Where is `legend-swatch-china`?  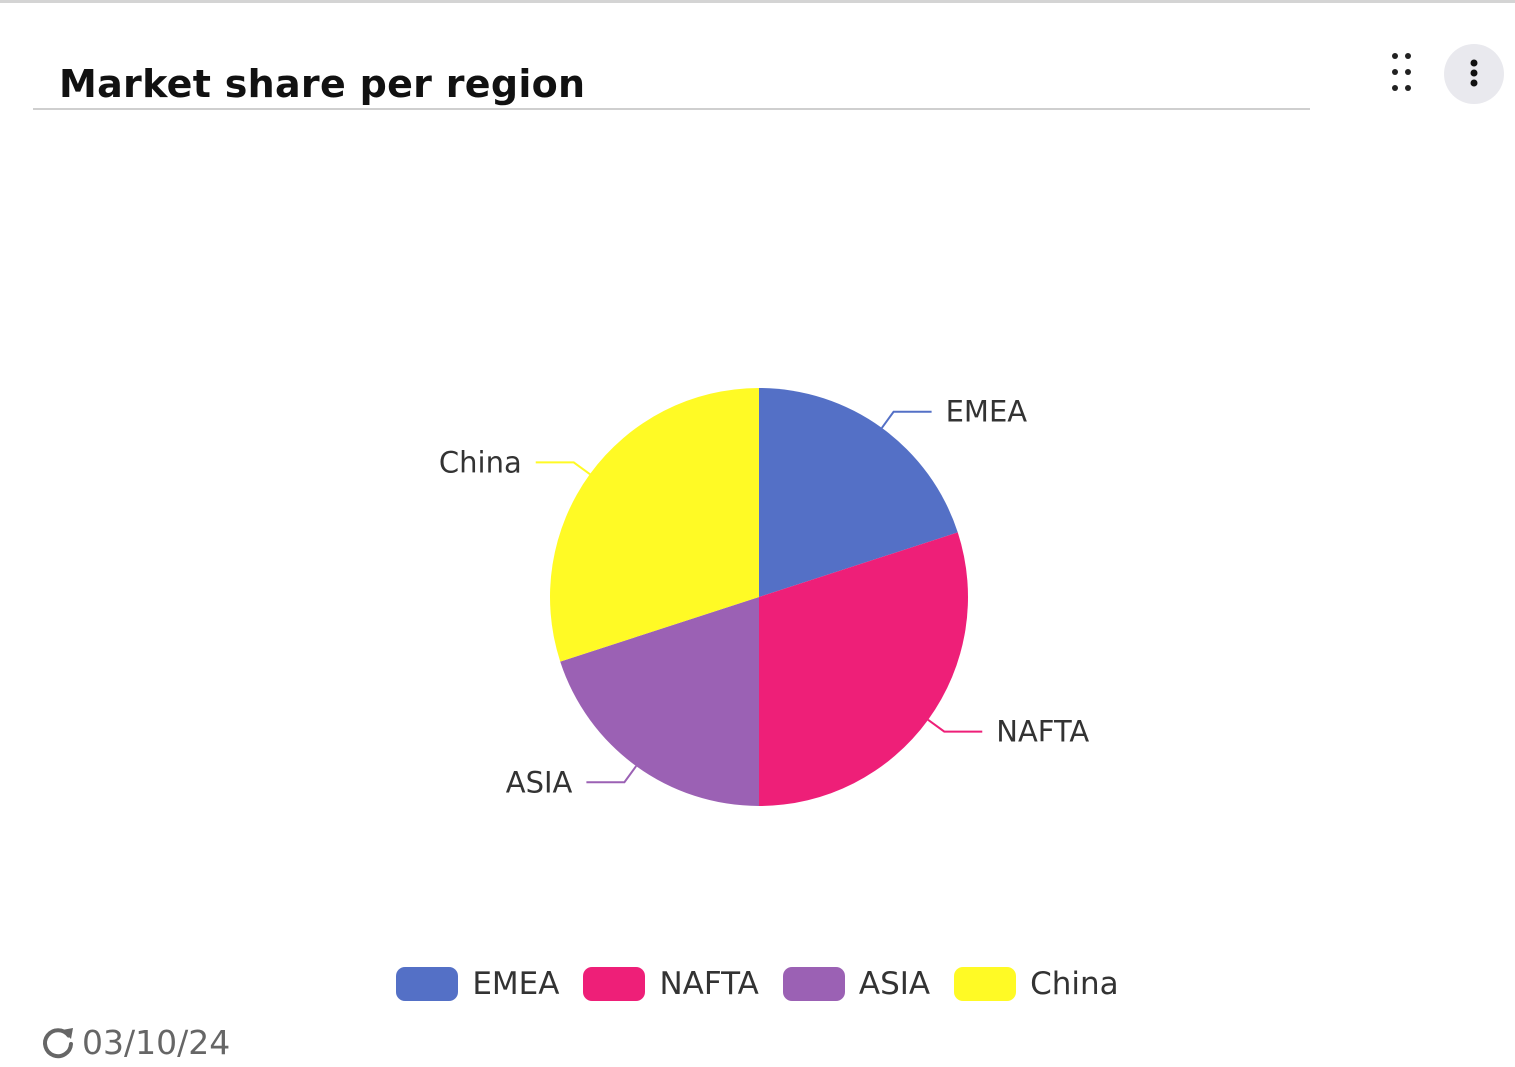
legend-swatch-china is located at coordinates (985, 984).